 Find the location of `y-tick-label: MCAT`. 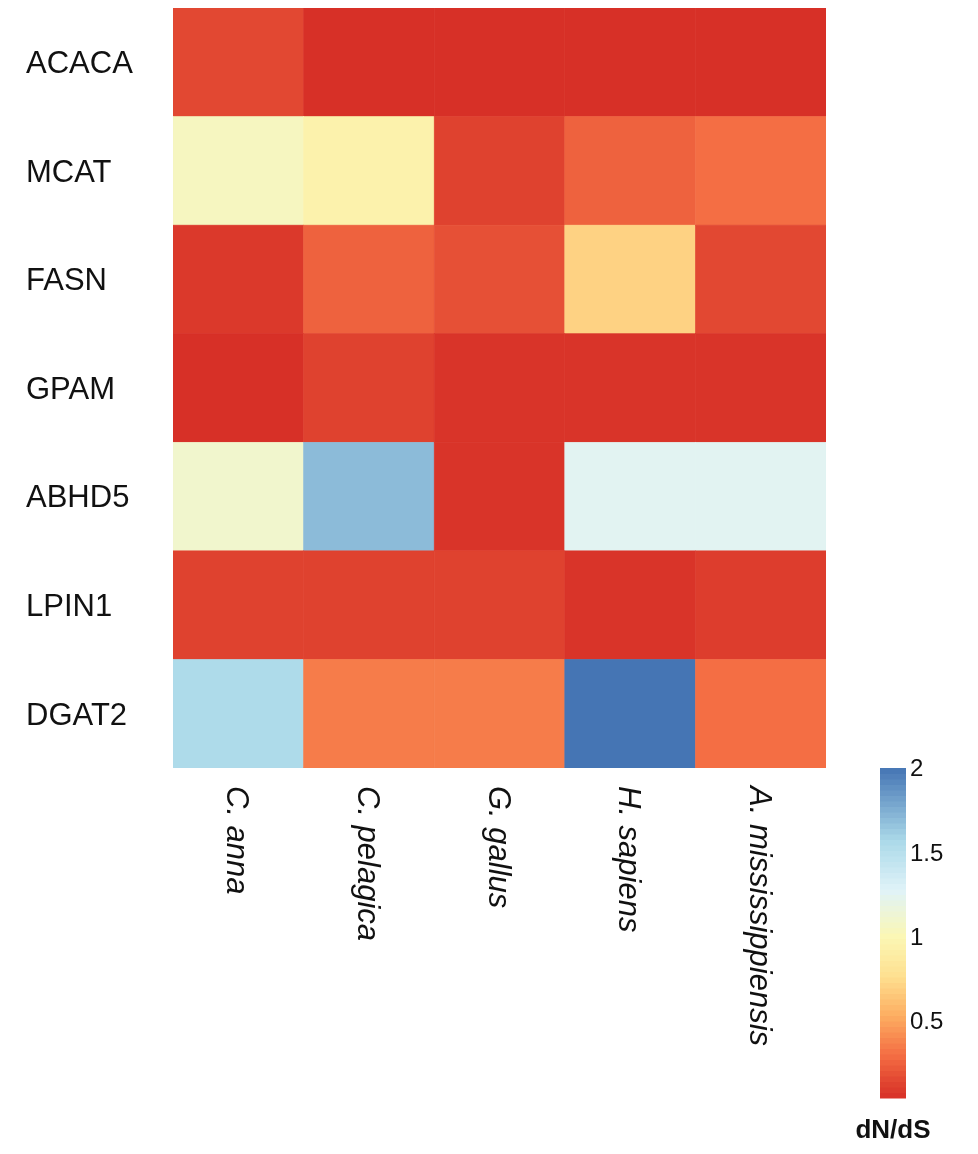

y-tick-label: MCAT is located at coordinates (69, 171).